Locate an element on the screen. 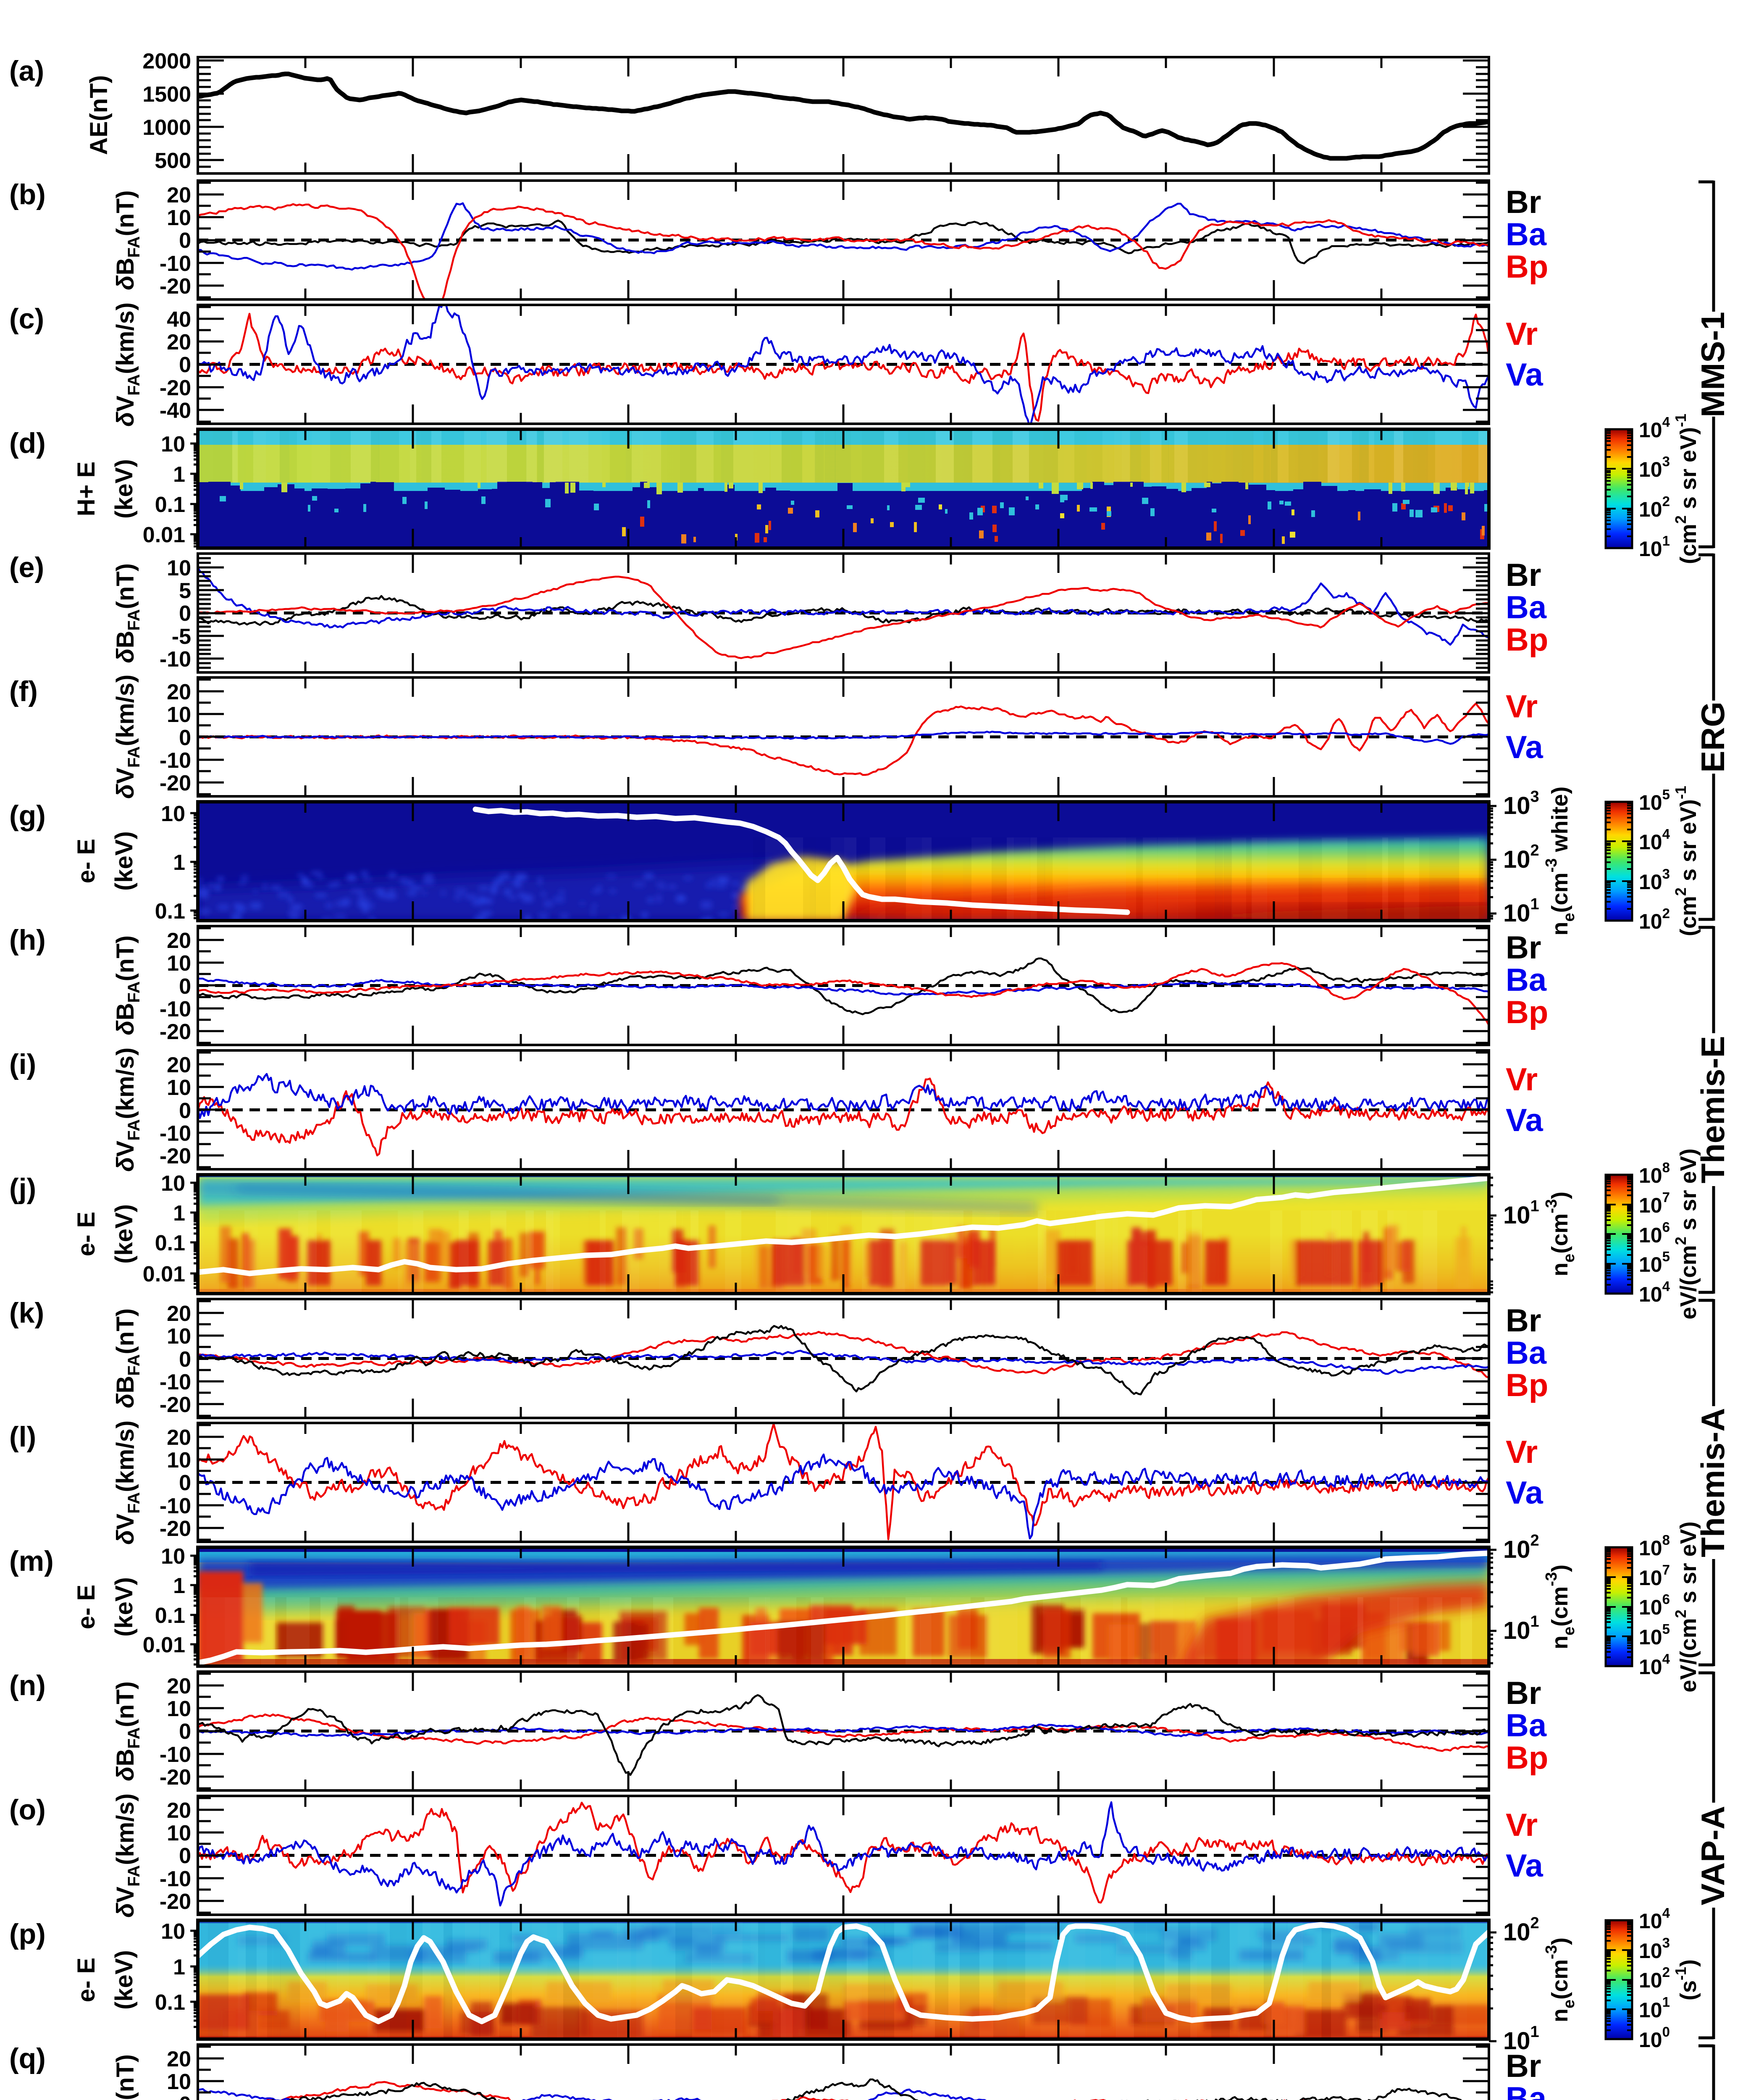 The height and width of the screenshot is (2100, 1743). svg-text: δVFA(km/s) is located at coordinates (127, 1482).